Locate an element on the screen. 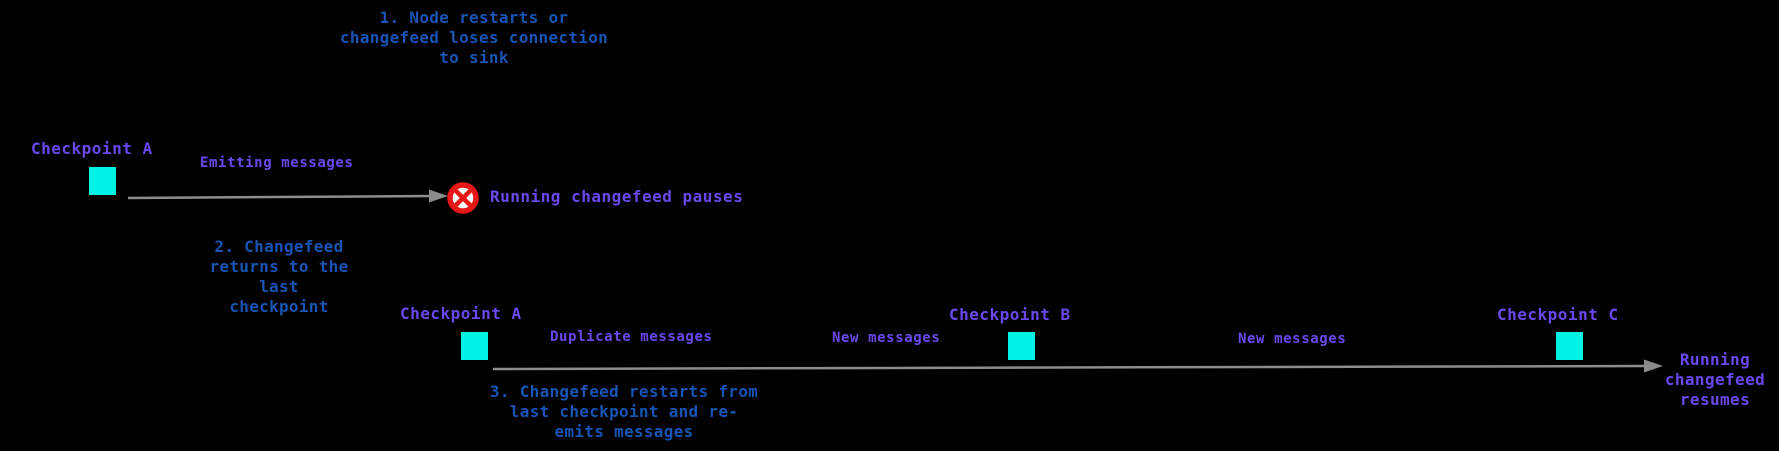  new-messages-2-label: New messages is located at coordinates (1292, 339).